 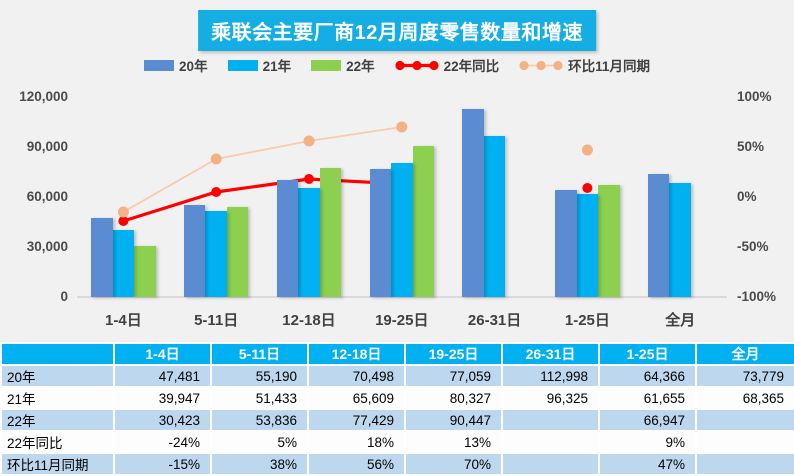 I want to click on table-row-2: 22年 30,423 53,836 77,429 90,447 66,947, so click(x=397, y=420).